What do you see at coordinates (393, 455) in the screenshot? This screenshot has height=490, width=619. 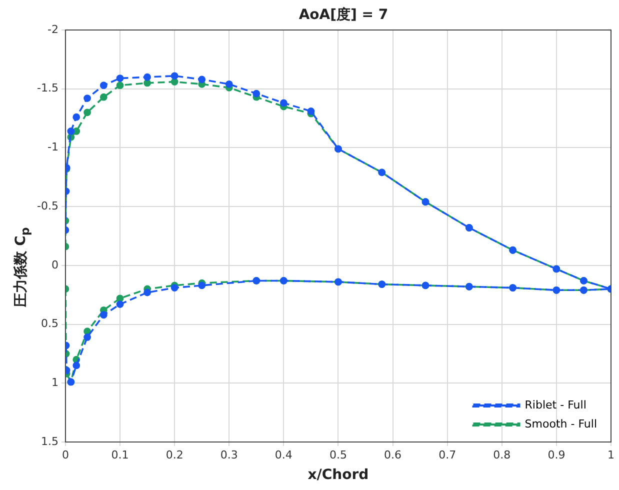 I see `x-tick-label: 0.6` at bounding box center [393, 455].